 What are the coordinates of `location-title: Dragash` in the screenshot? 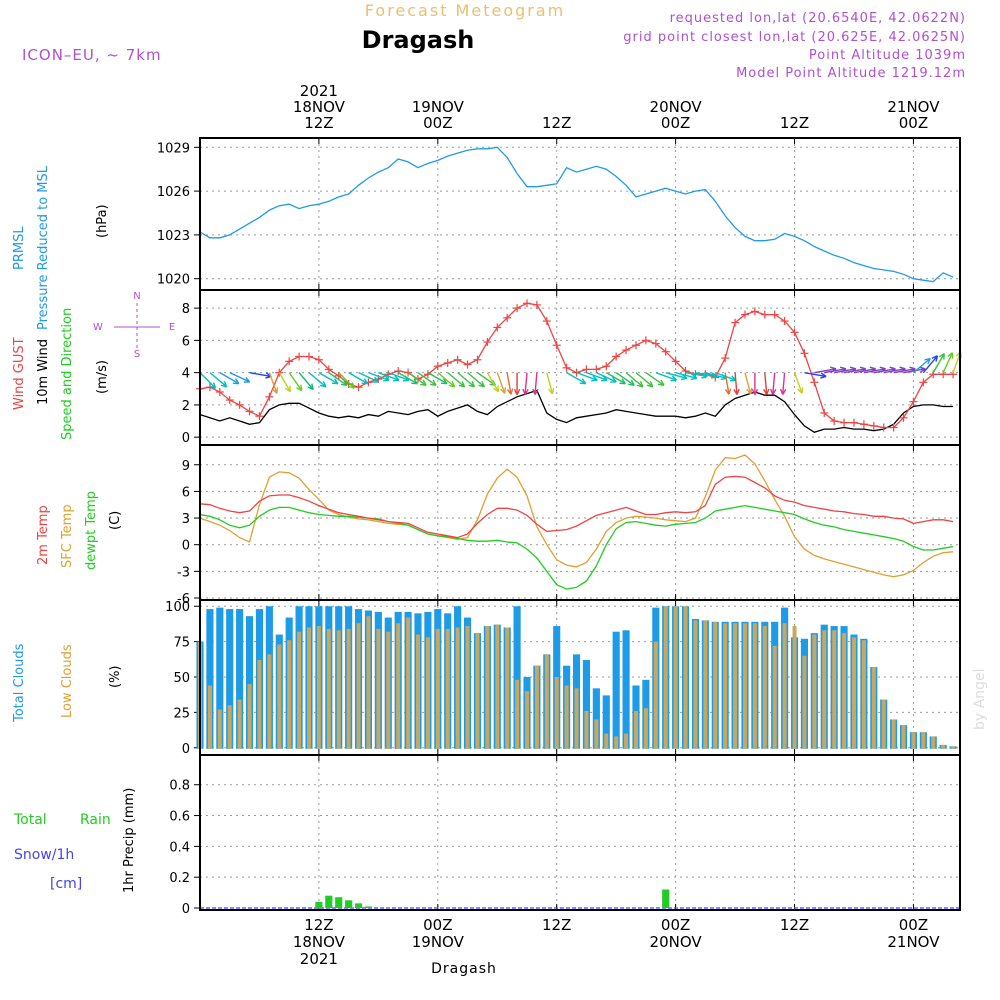 It's located at (418, 40).